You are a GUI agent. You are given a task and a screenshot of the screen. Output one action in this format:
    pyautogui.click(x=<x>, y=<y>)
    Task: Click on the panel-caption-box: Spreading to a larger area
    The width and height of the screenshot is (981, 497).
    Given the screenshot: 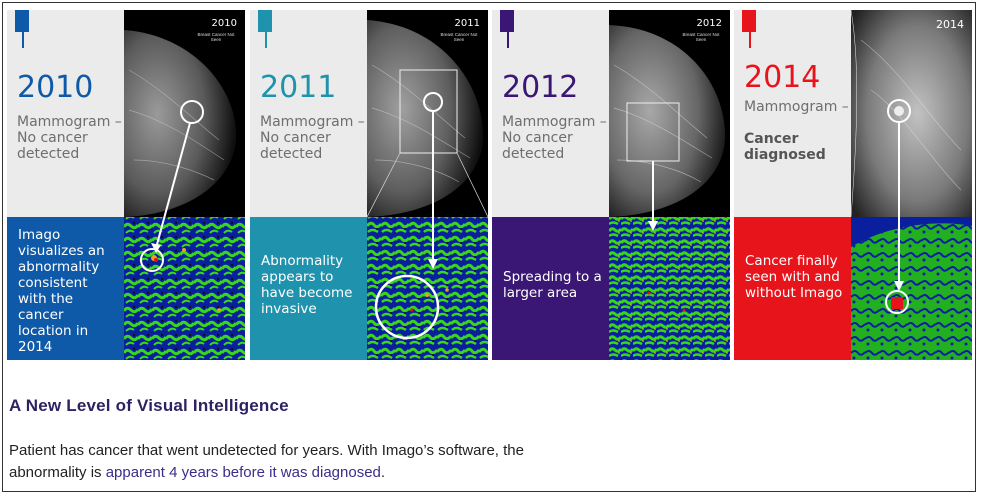 What is the action you would take?
    pyautogui.click(x=550, y=288)
    